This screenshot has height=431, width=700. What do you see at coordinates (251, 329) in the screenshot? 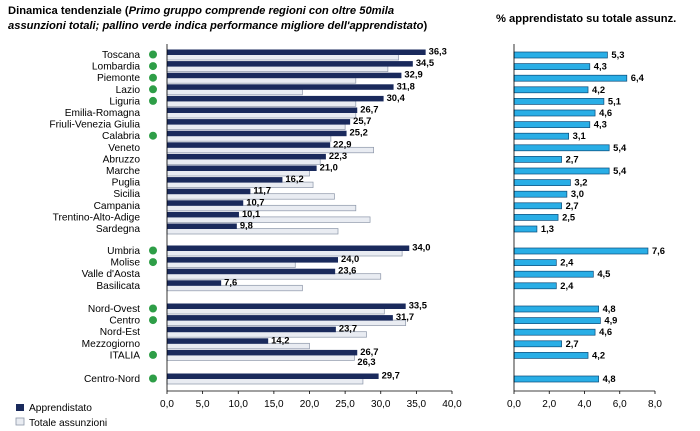
I see `bar-apprendistato-nord-est` at bounding box center [251, 329].